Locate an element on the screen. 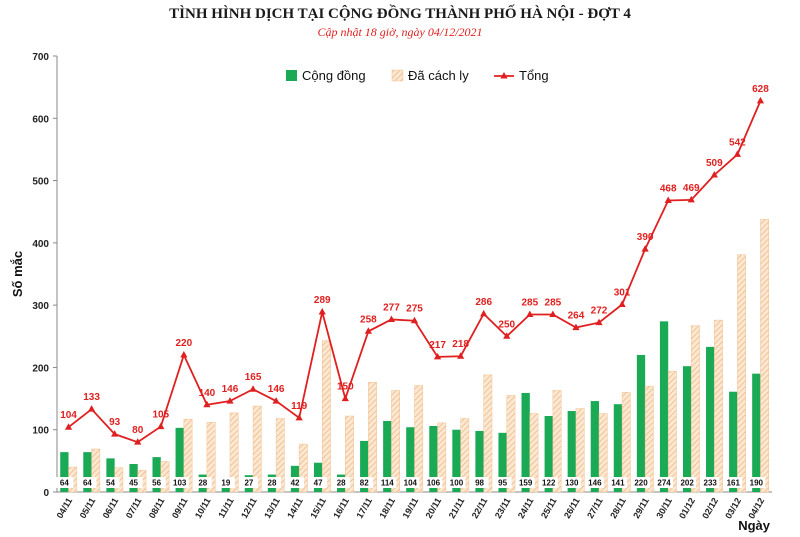 The height and width of the screenshot is (537, 800). bar-value-label: 45 is located at coordinates (133, 483).